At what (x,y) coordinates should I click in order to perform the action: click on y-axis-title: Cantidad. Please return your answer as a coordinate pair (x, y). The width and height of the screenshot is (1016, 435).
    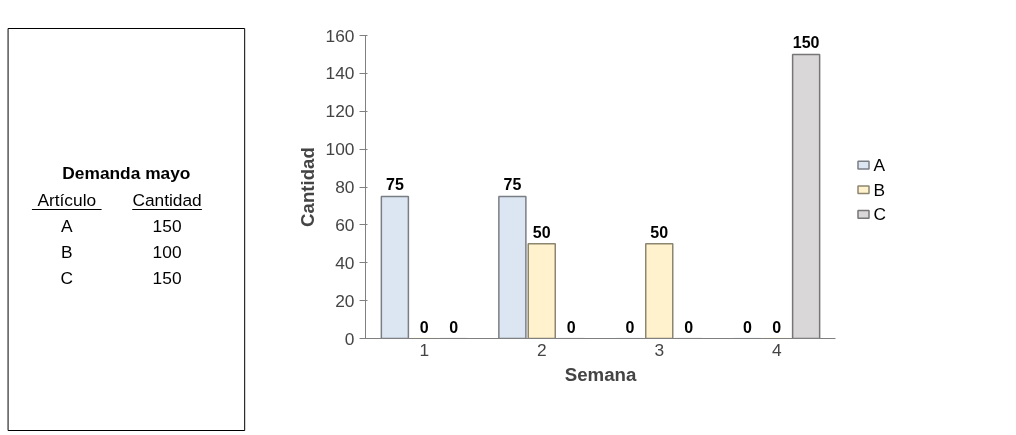
    Looking at the image, I should click on (307, 187).